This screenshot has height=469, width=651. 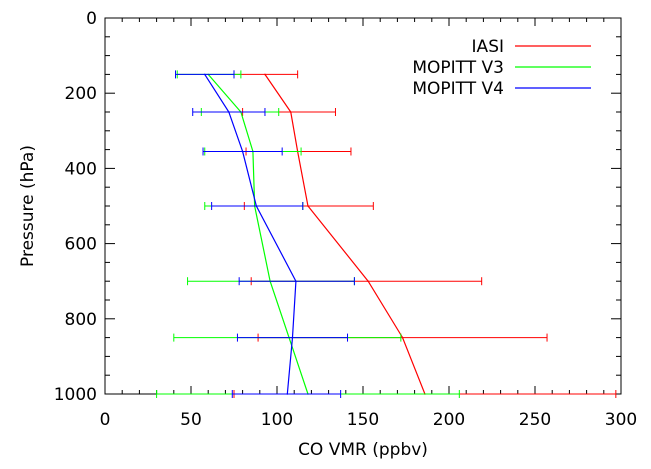 I want to click on x-tick-label: 50, so click(x=191, y=420).